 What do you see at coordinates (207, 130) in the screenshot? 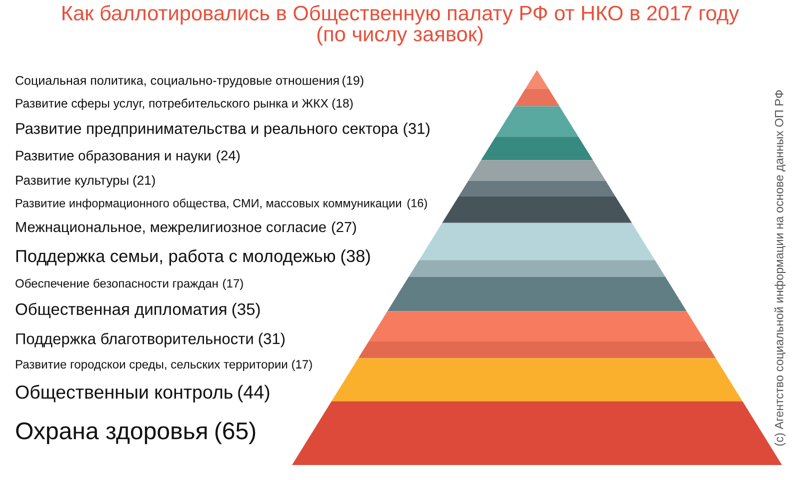
I see `category-label: Развитие предпринимательства и реального сектора` at bounding box center [207, 130].